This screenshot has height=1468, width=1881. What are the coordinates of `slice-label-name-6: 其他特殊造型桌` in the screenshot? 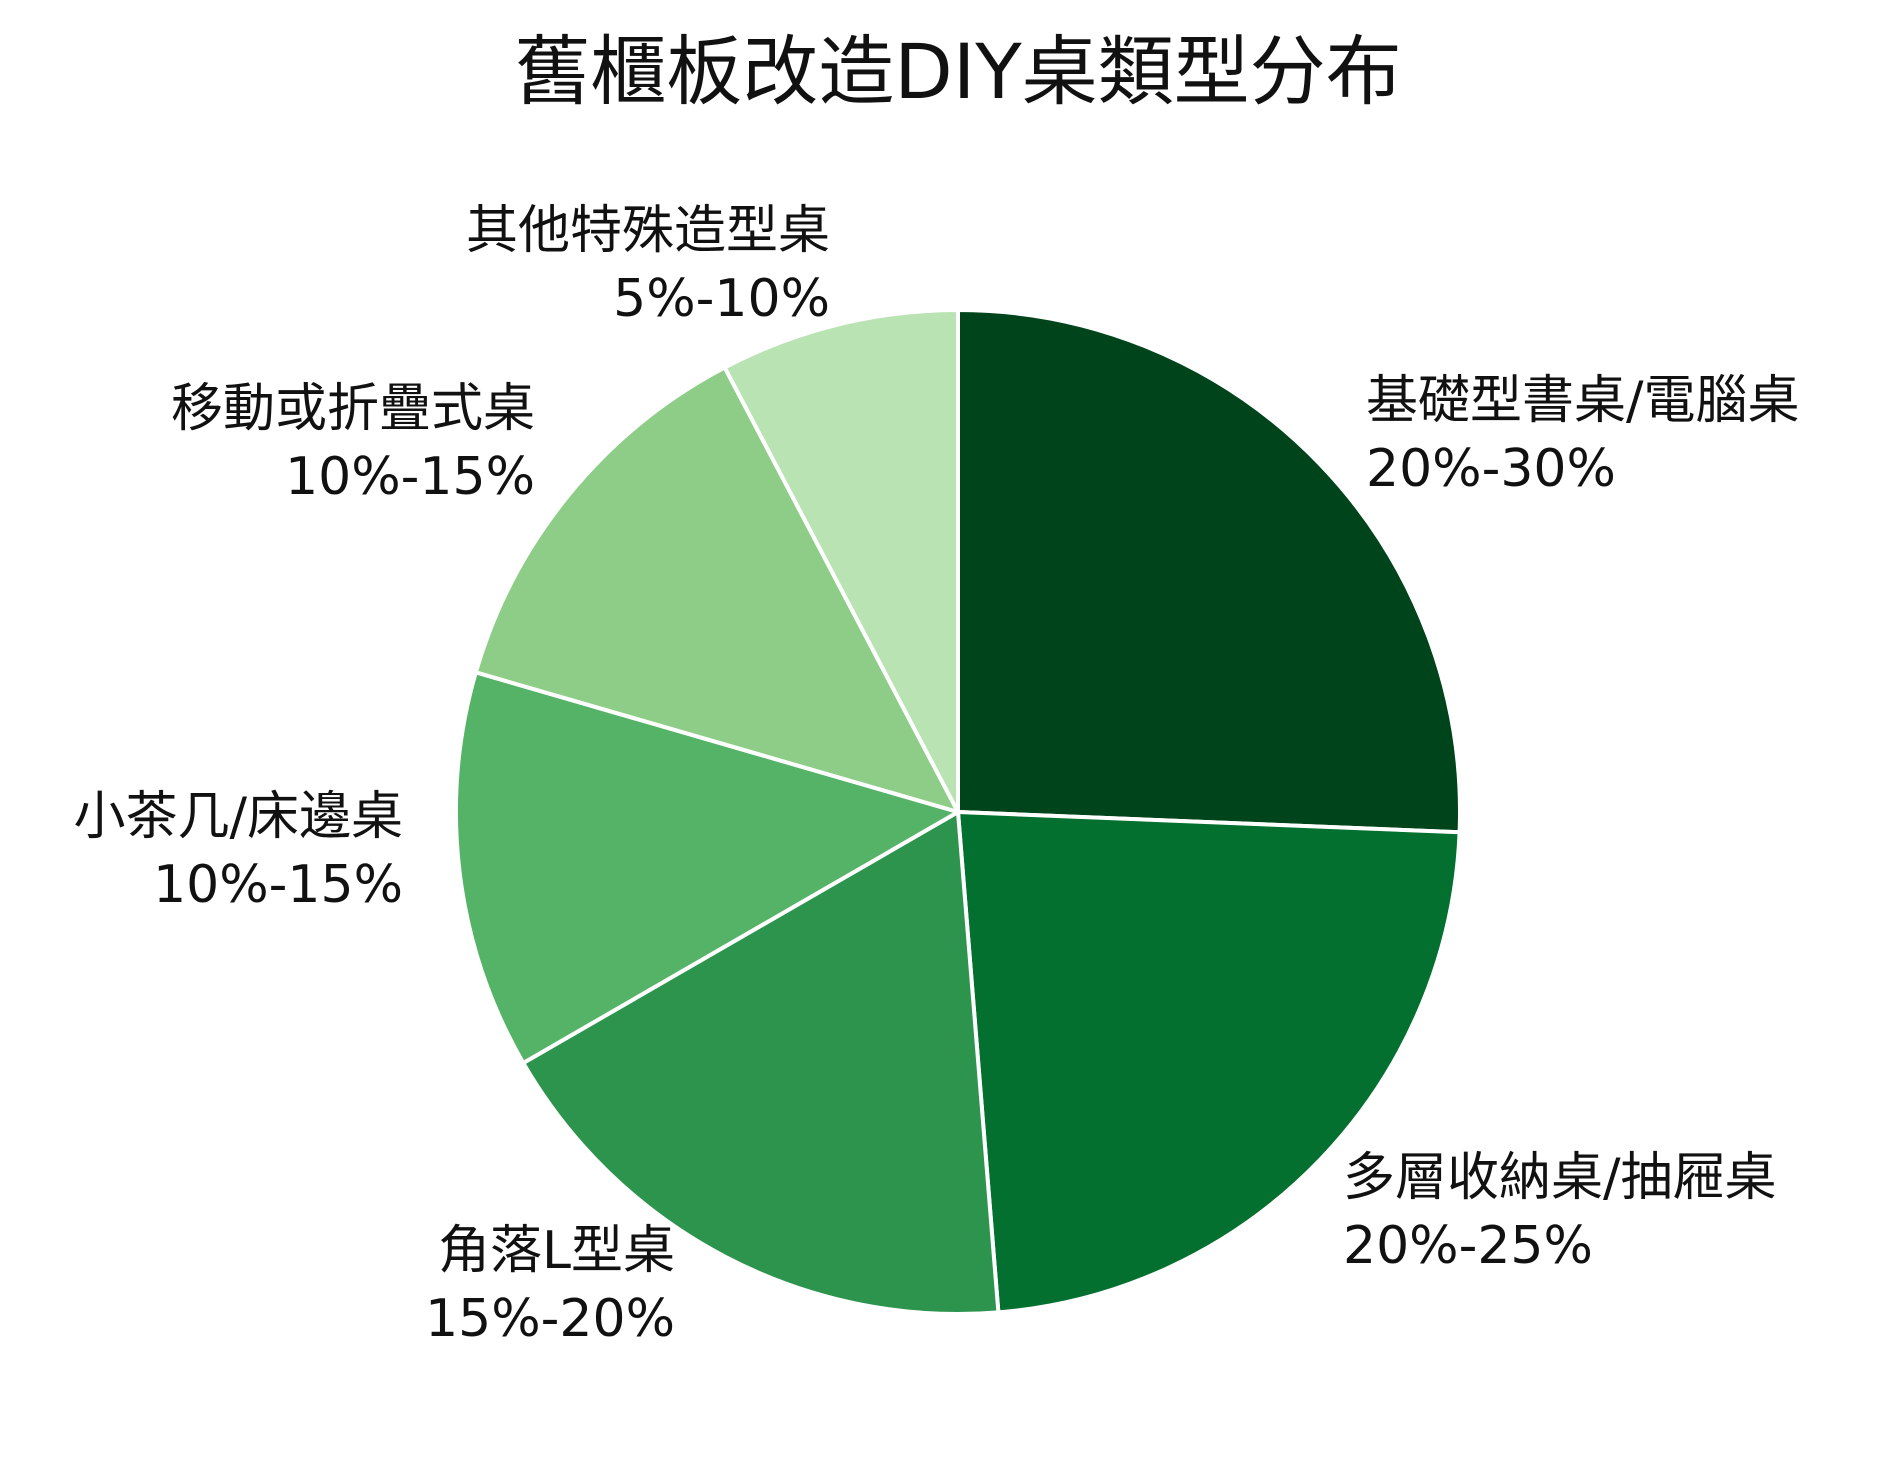 It's located at (648, 231).